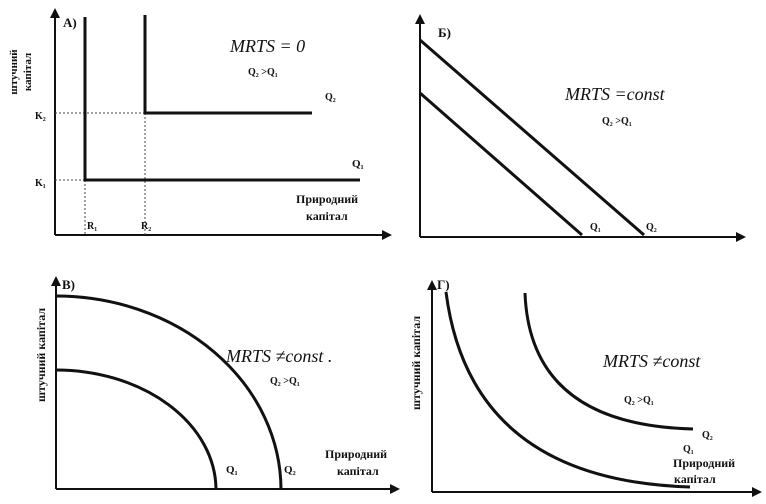  What do you see at coordinates (92, 226) in the screenshot?
I see `panel-a-tick-r1: R₁` at bounding box center [92, 226].